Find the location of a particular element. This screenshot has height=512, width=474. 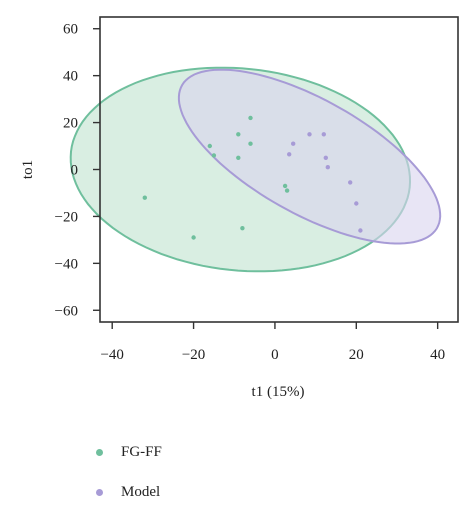

points-layer is located at coordinates (252, 177).